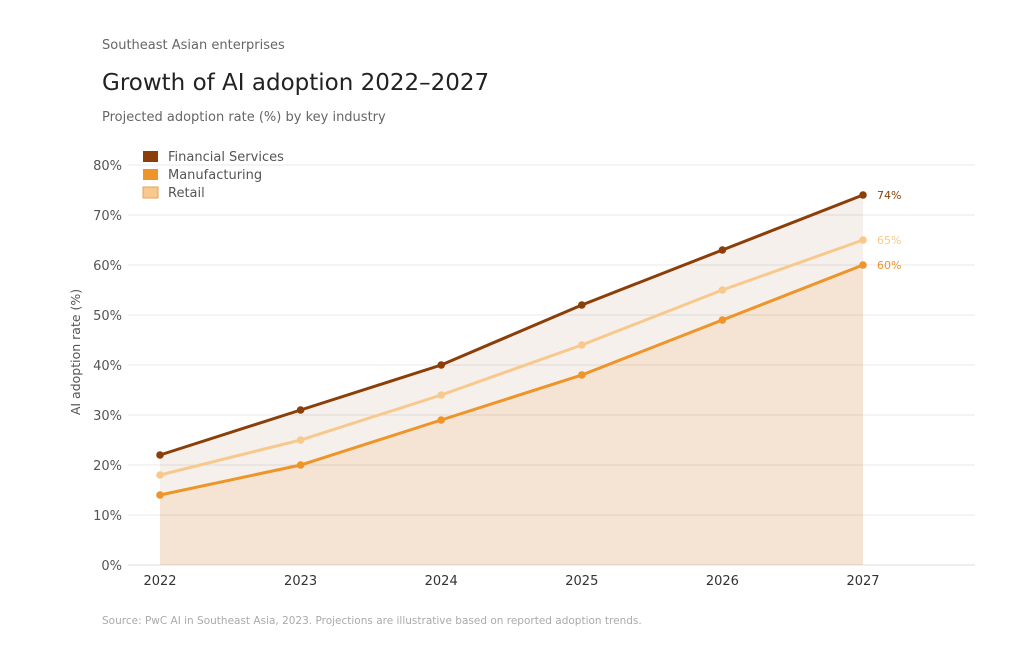  I want to click on end-label: 74%, so click(889, 195).